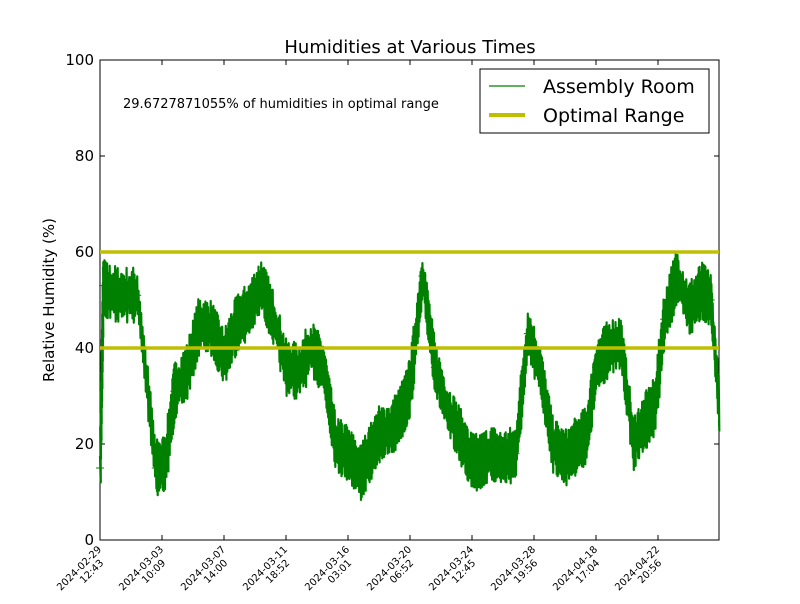 Image resolution: width=800 pixels, height=604 pixels. Describe the element at coordinates (84, 444) in the screenshot. I see `y-tick-label: 20` at that location.